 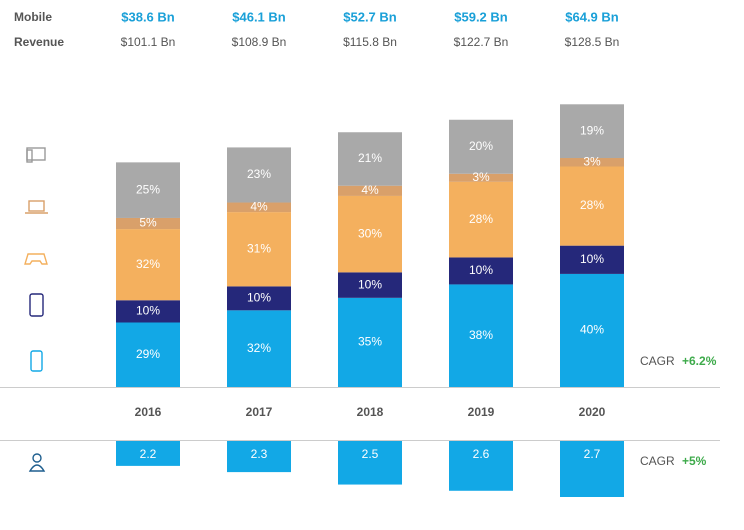 I want to click on mobile-revenue: $59.2 Bn, so click(x=481, y=16).